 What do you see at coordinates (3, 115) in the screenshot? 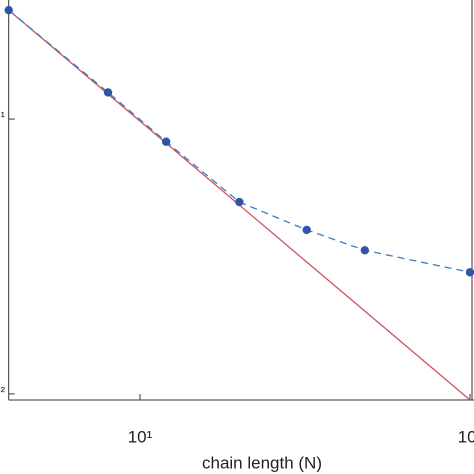
I see `y-tick-label: 10⁻¹` at bounding box center [3, 115].